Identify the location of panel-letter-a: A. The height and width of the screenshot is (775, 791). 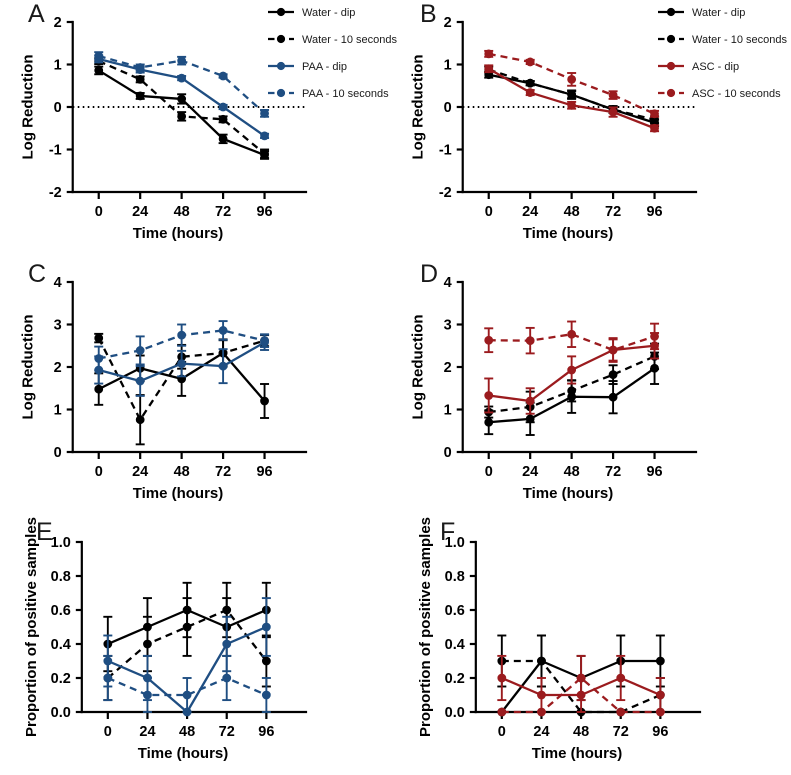
(36, 14).